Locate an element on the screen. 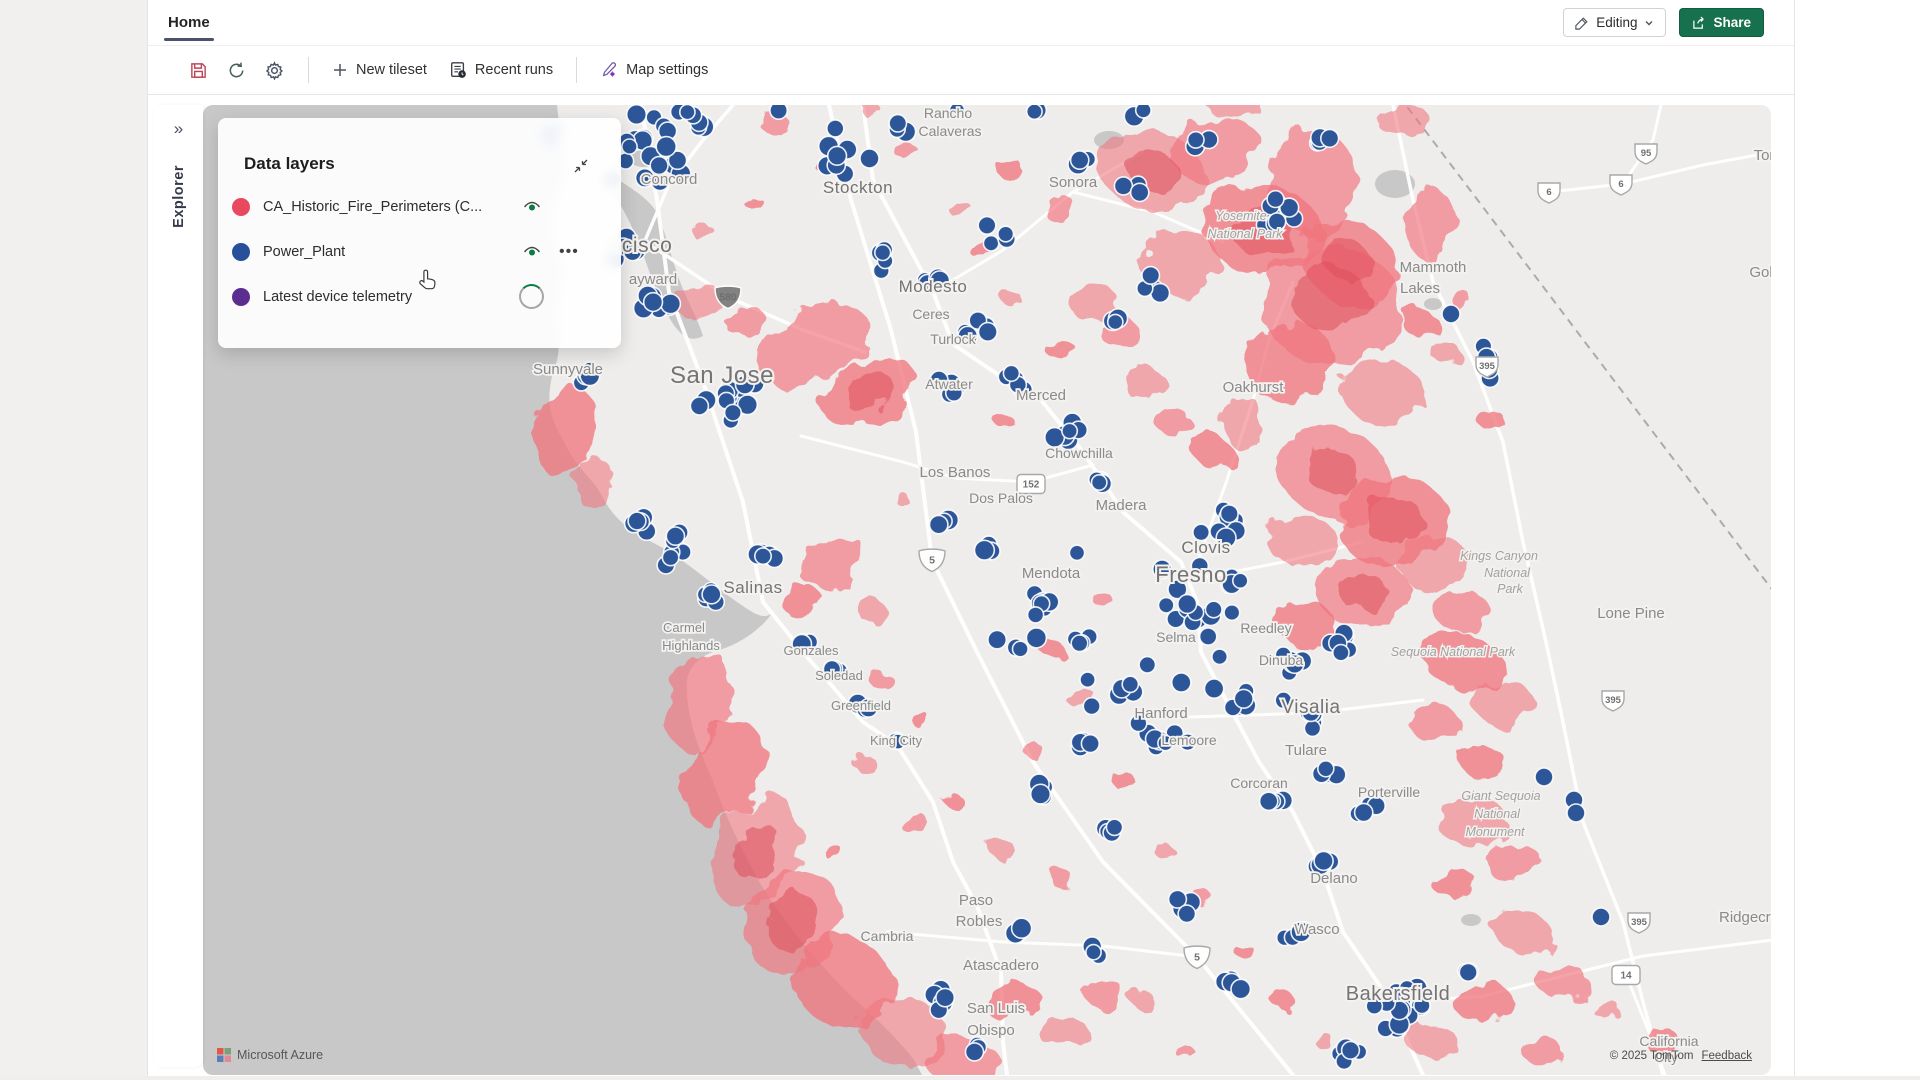 The height and width of the screenshot is (1080, 1920). layer-more-menu: ••• is located at coordinates (569, 251).